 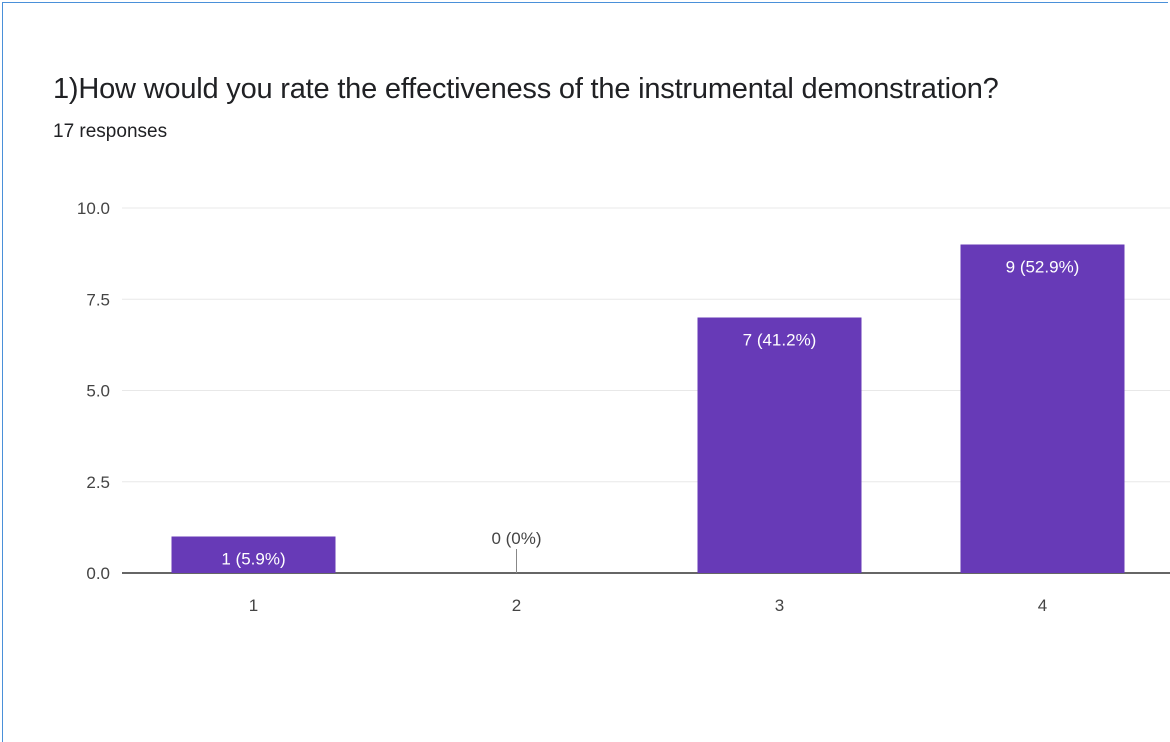 What do you see at coordinates (779, 605) in the screenshot?
I see `x-tick-label: 3` at bounding box center [779, 605].